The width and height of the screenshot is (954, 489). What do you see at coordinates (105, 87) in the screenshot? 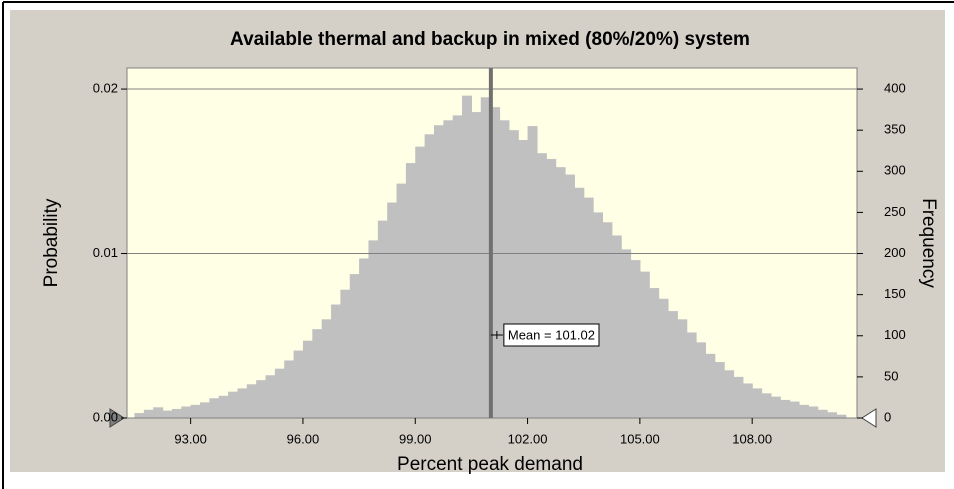
I see `y-tick-label: 0.02` at bounding box center [105, 87].